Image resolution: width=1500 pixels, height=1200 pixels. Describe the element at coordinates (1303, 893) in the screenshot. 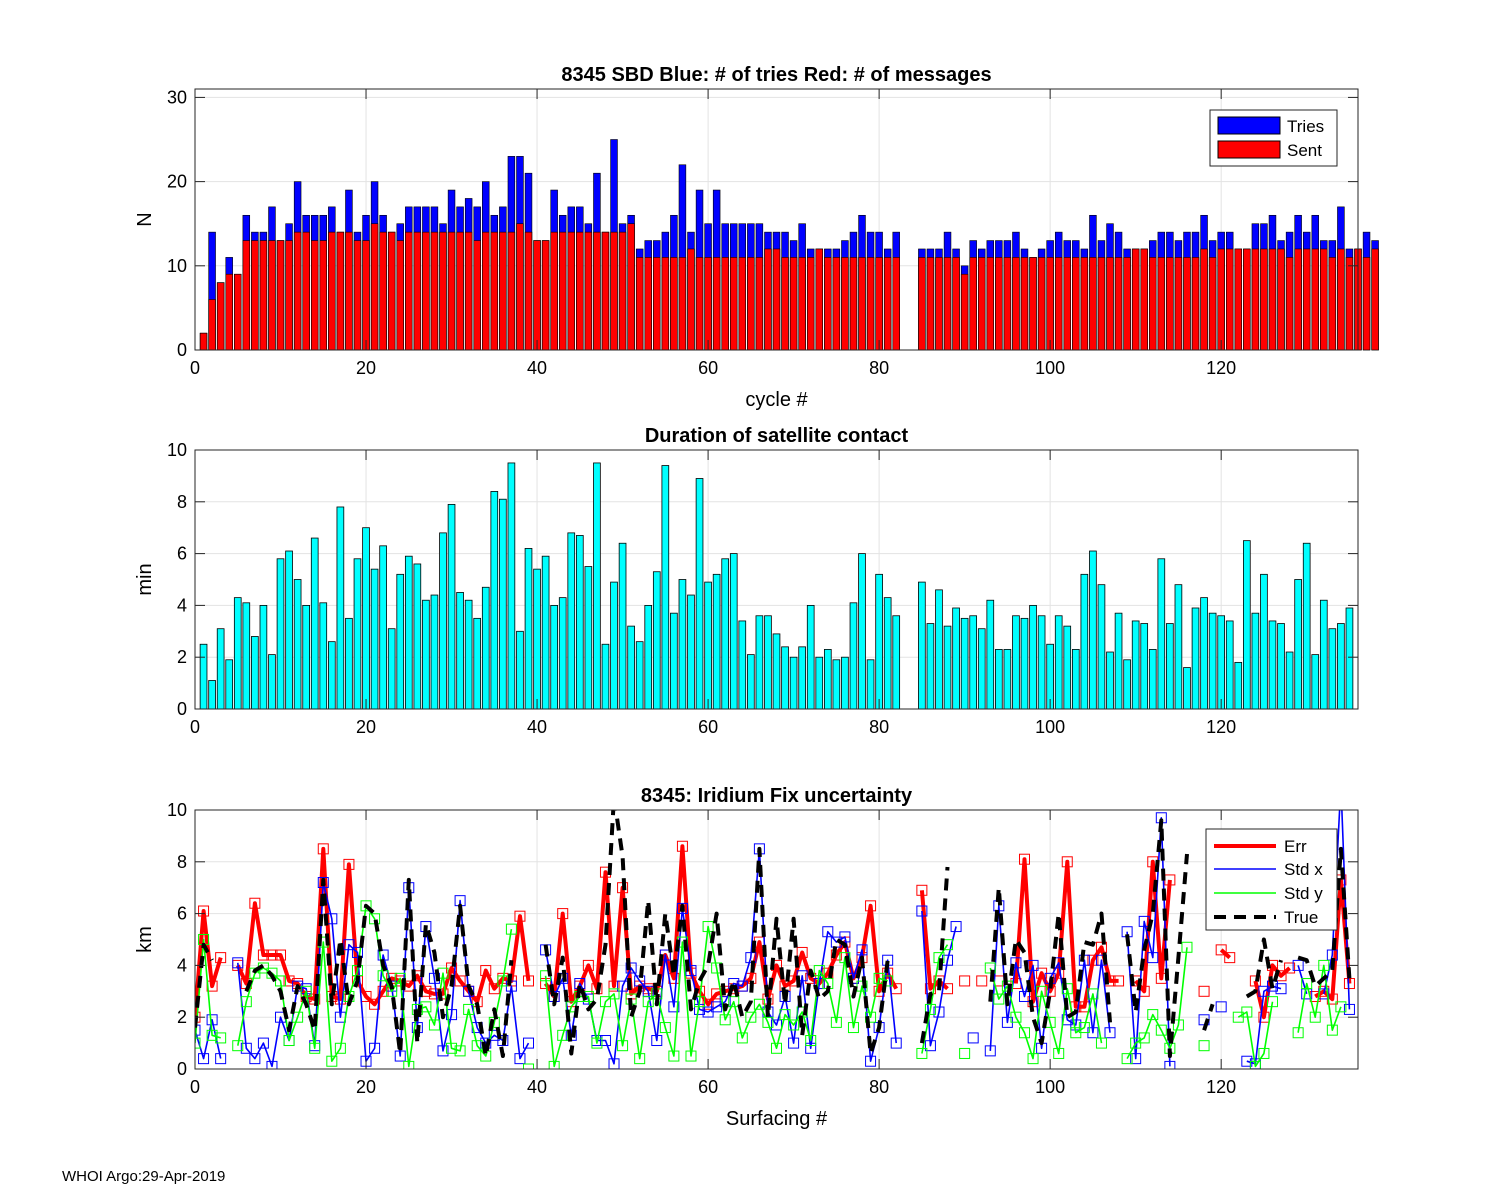

I see `legend-label-std-y: Std y` at that location.